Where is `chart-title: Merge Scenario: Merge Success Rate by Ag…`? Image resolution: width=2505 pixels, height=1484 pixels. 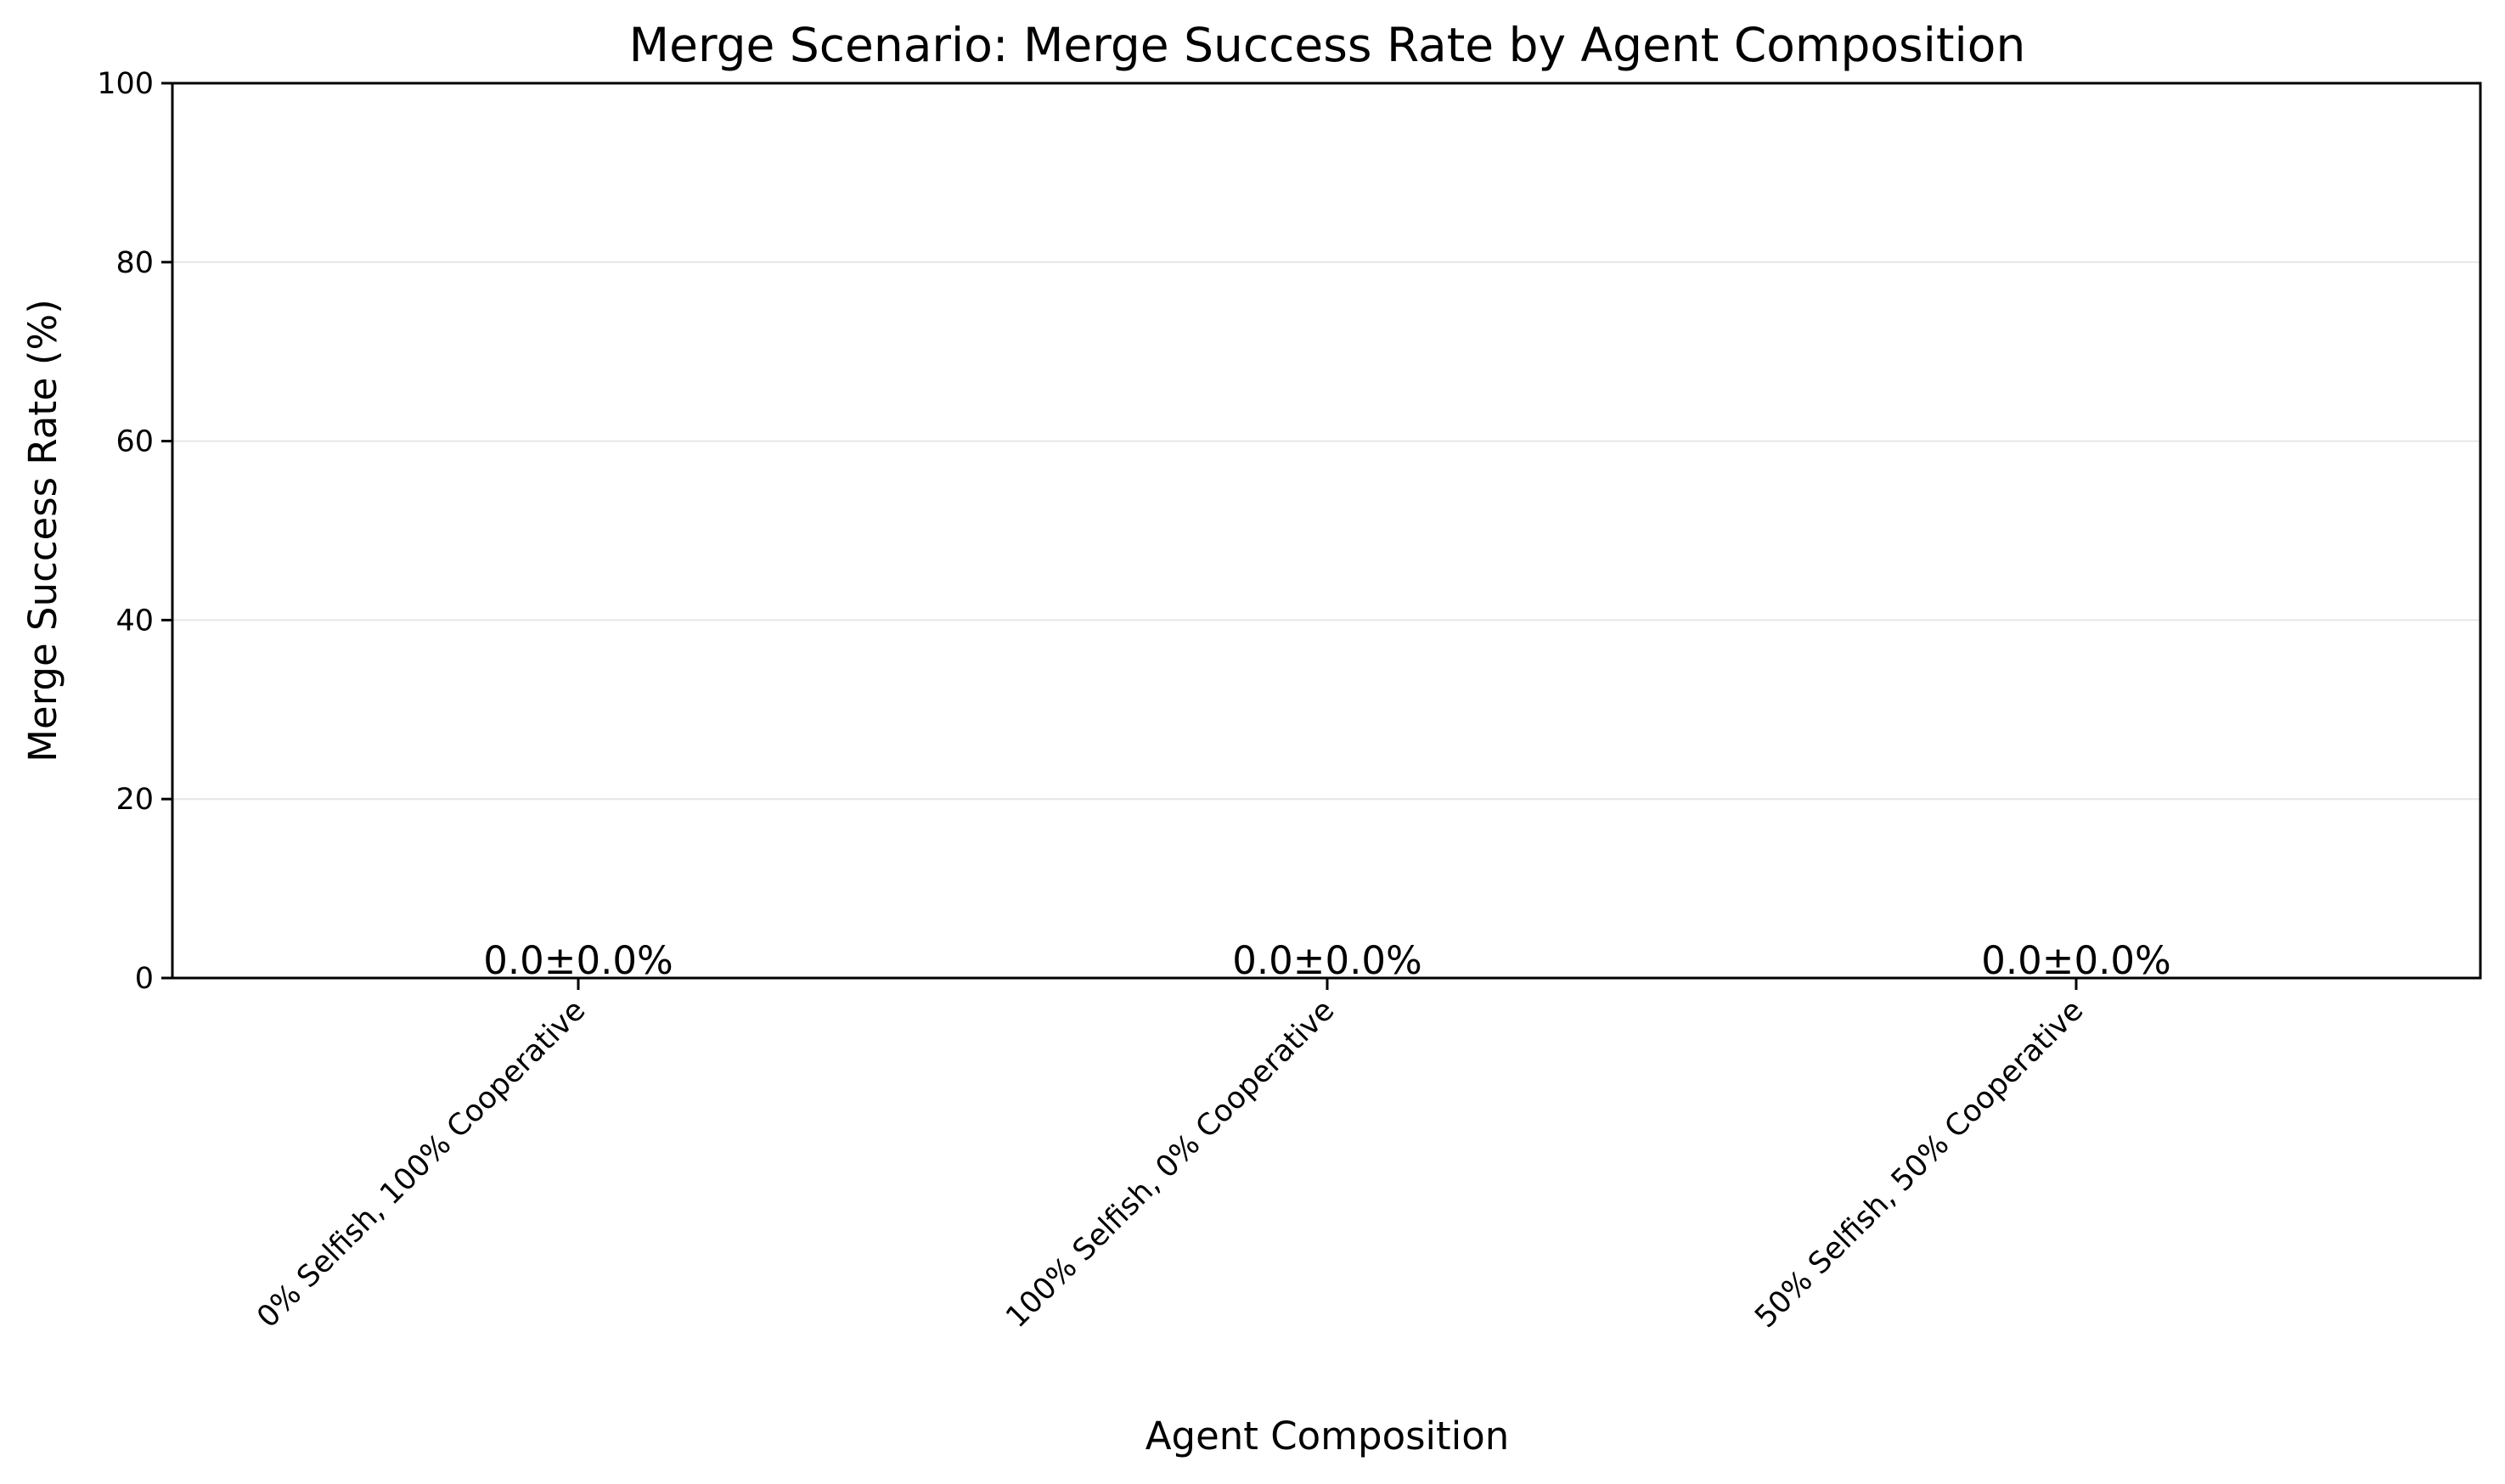 chart-title: Merge Scenario: Merge Success Rate by Ag… is located at coordinates (1327, 45).